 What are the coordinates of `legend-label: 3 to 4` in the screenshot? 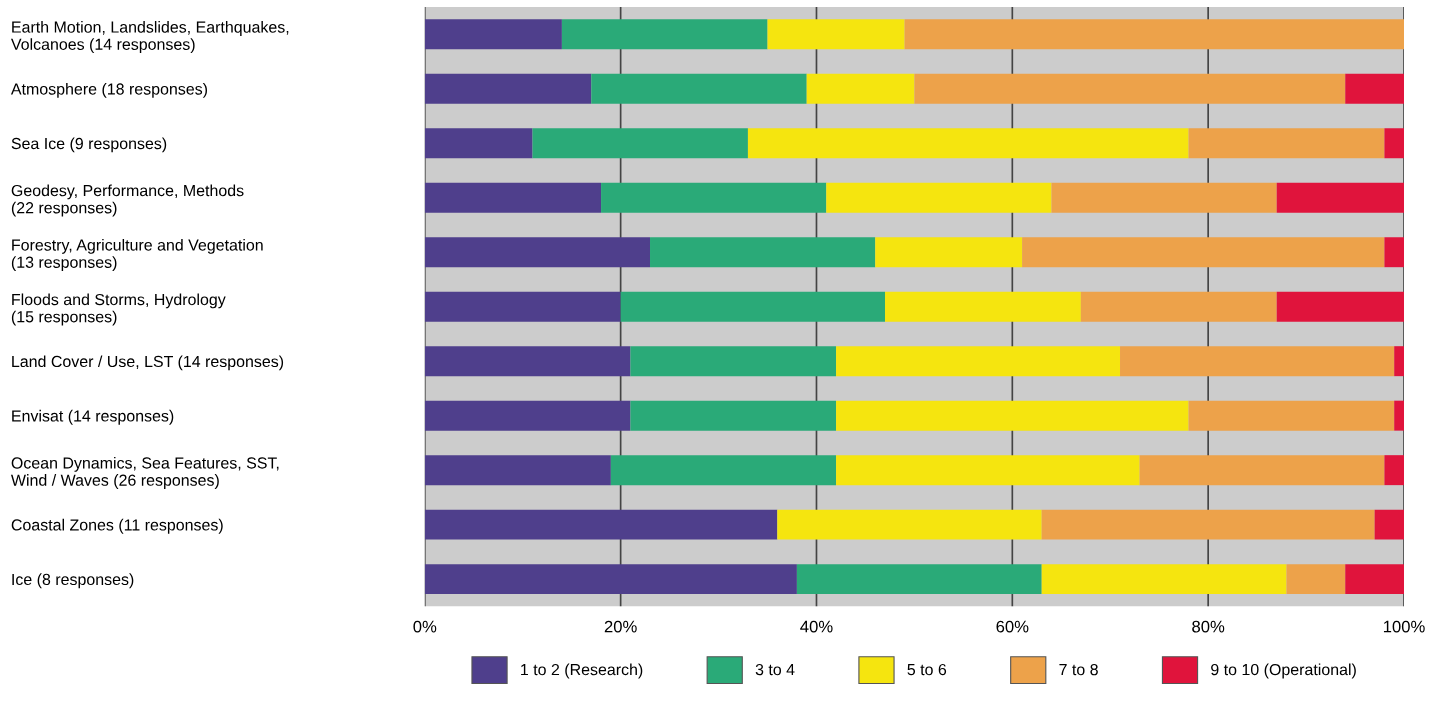 It's located at (775, 669).